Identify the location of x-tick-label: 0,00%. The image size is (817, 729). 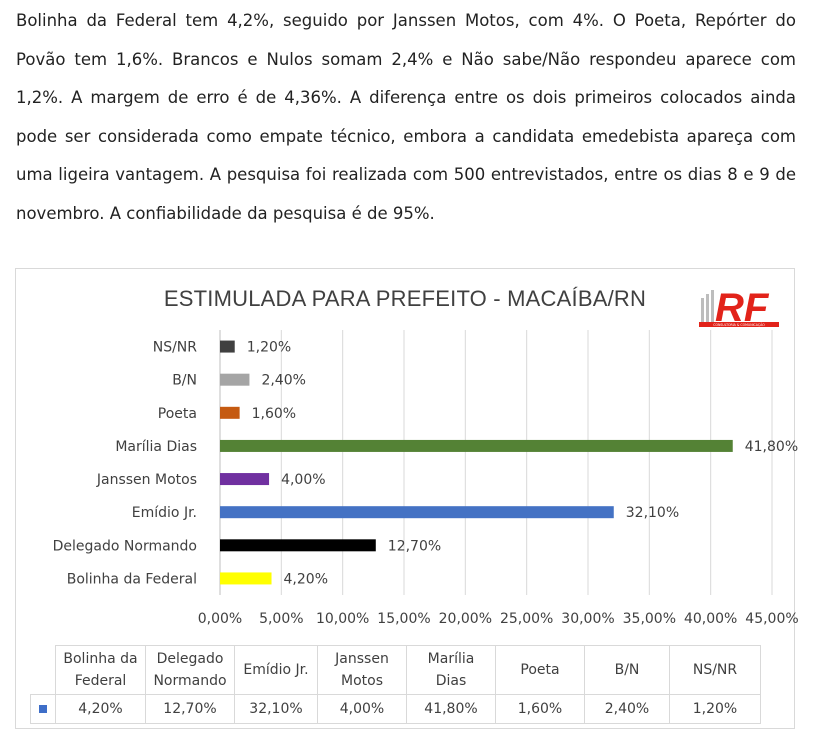
(220, 619).